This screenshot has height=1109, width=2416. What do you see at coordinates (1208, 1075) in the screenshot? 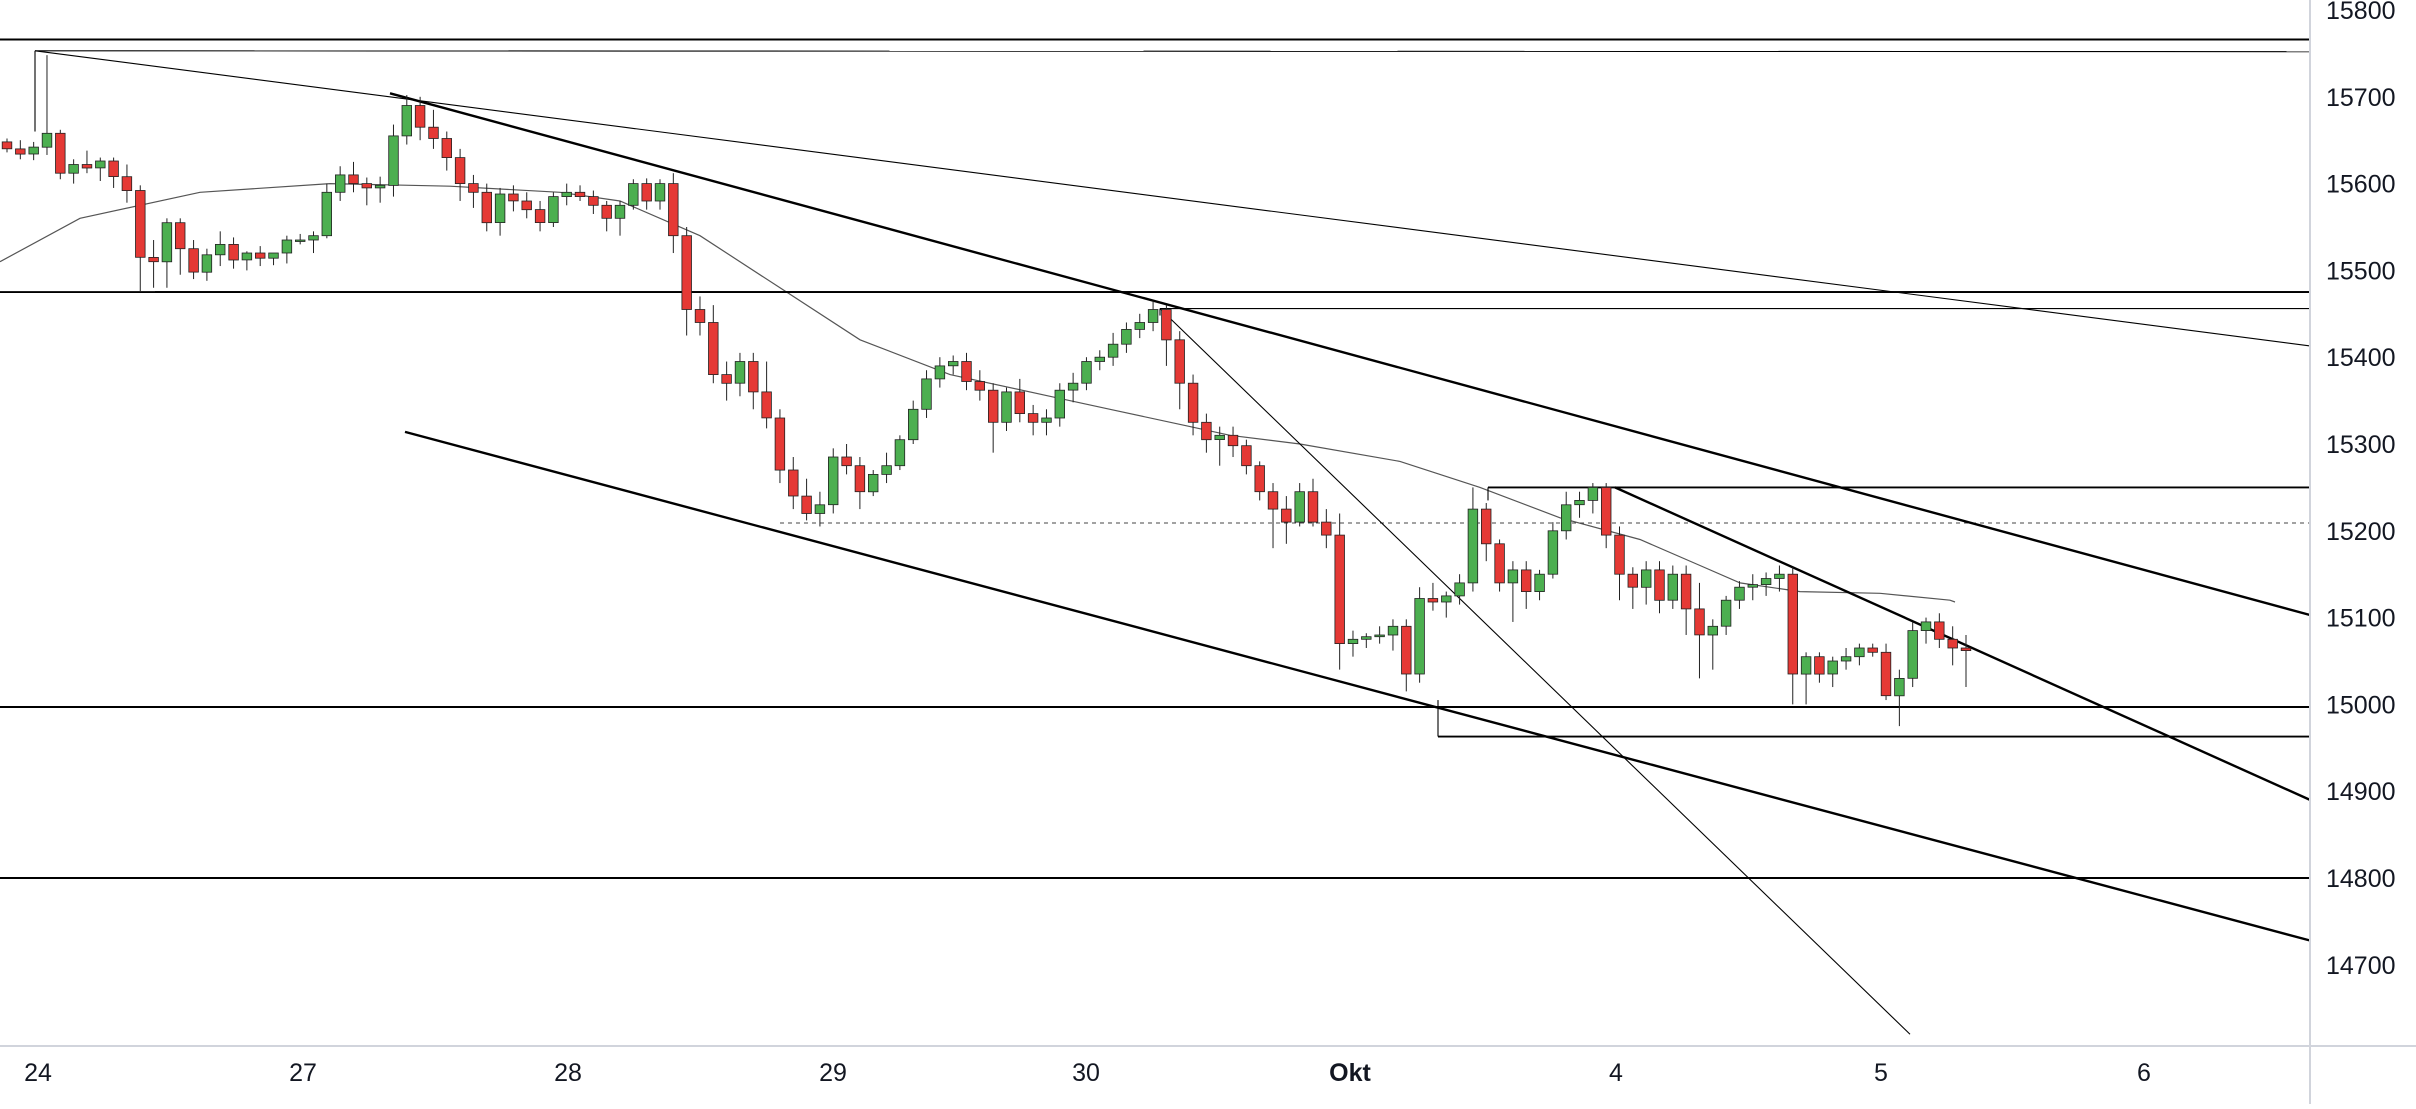
I see `time-axis-panel` at bounding box center [1208, 1075].